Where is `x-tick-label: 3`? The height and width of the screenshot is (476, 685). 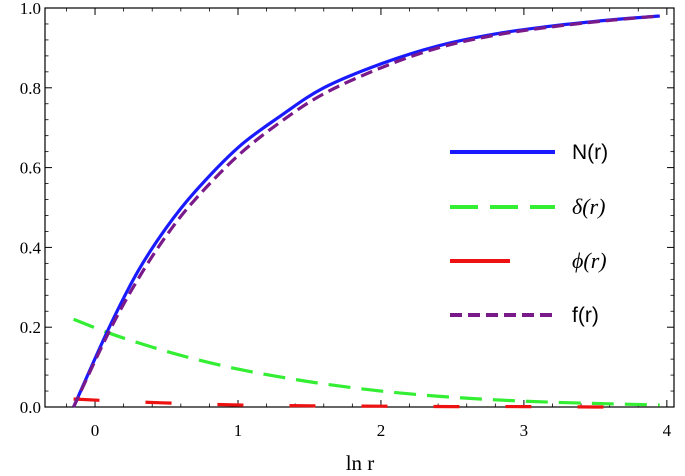 x-tick-label: 3 is located at coordinates (524, 430).